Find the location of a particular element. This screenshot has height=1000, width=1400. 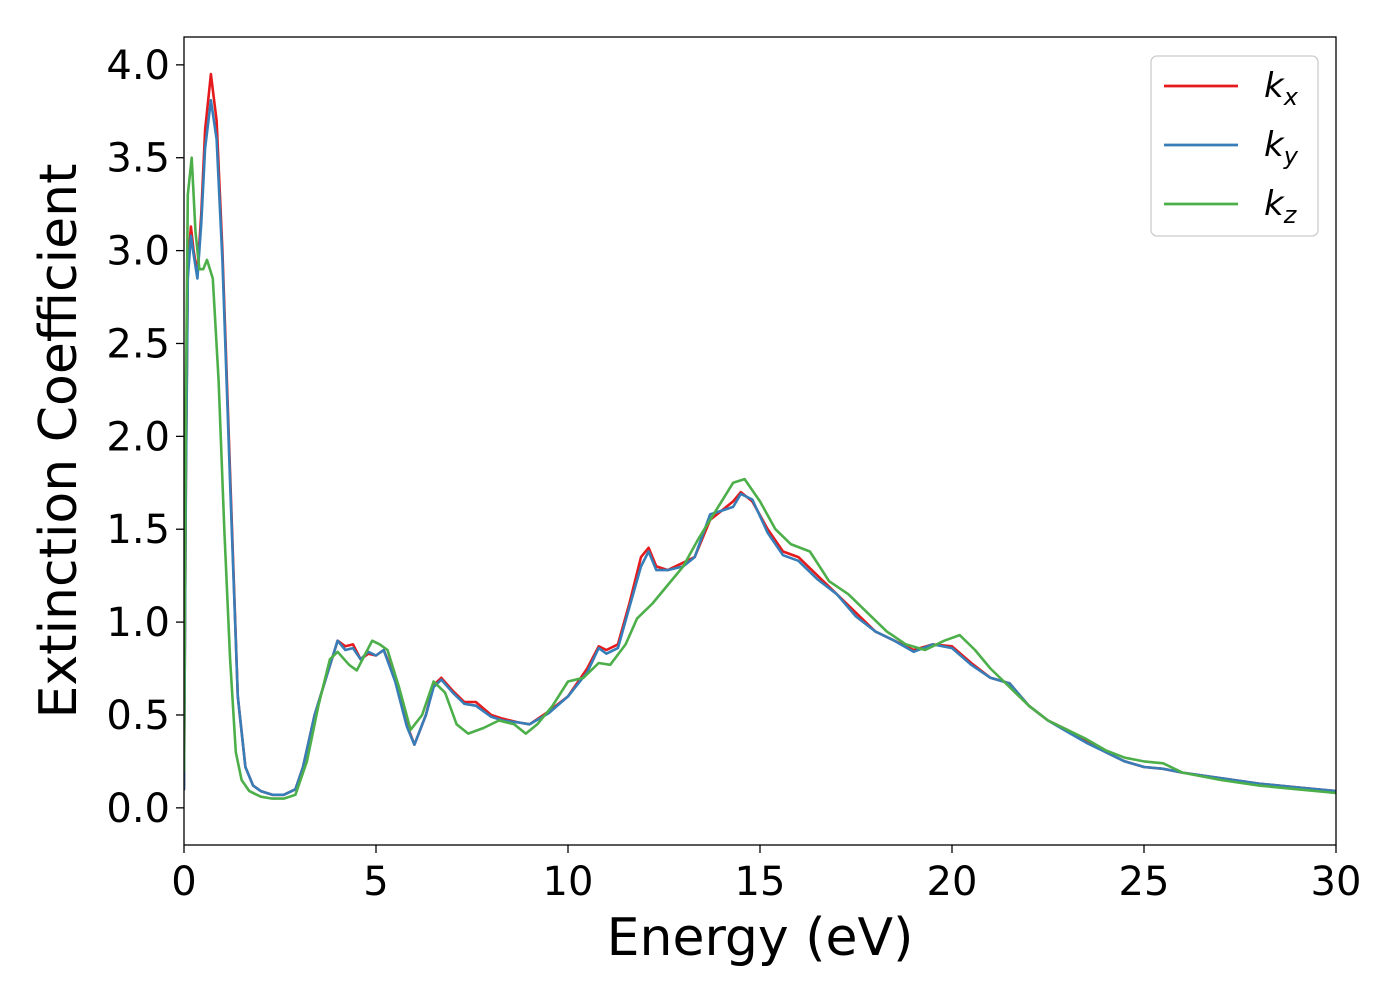

legend-label-x: kx is located at coordinates (1281, 88).